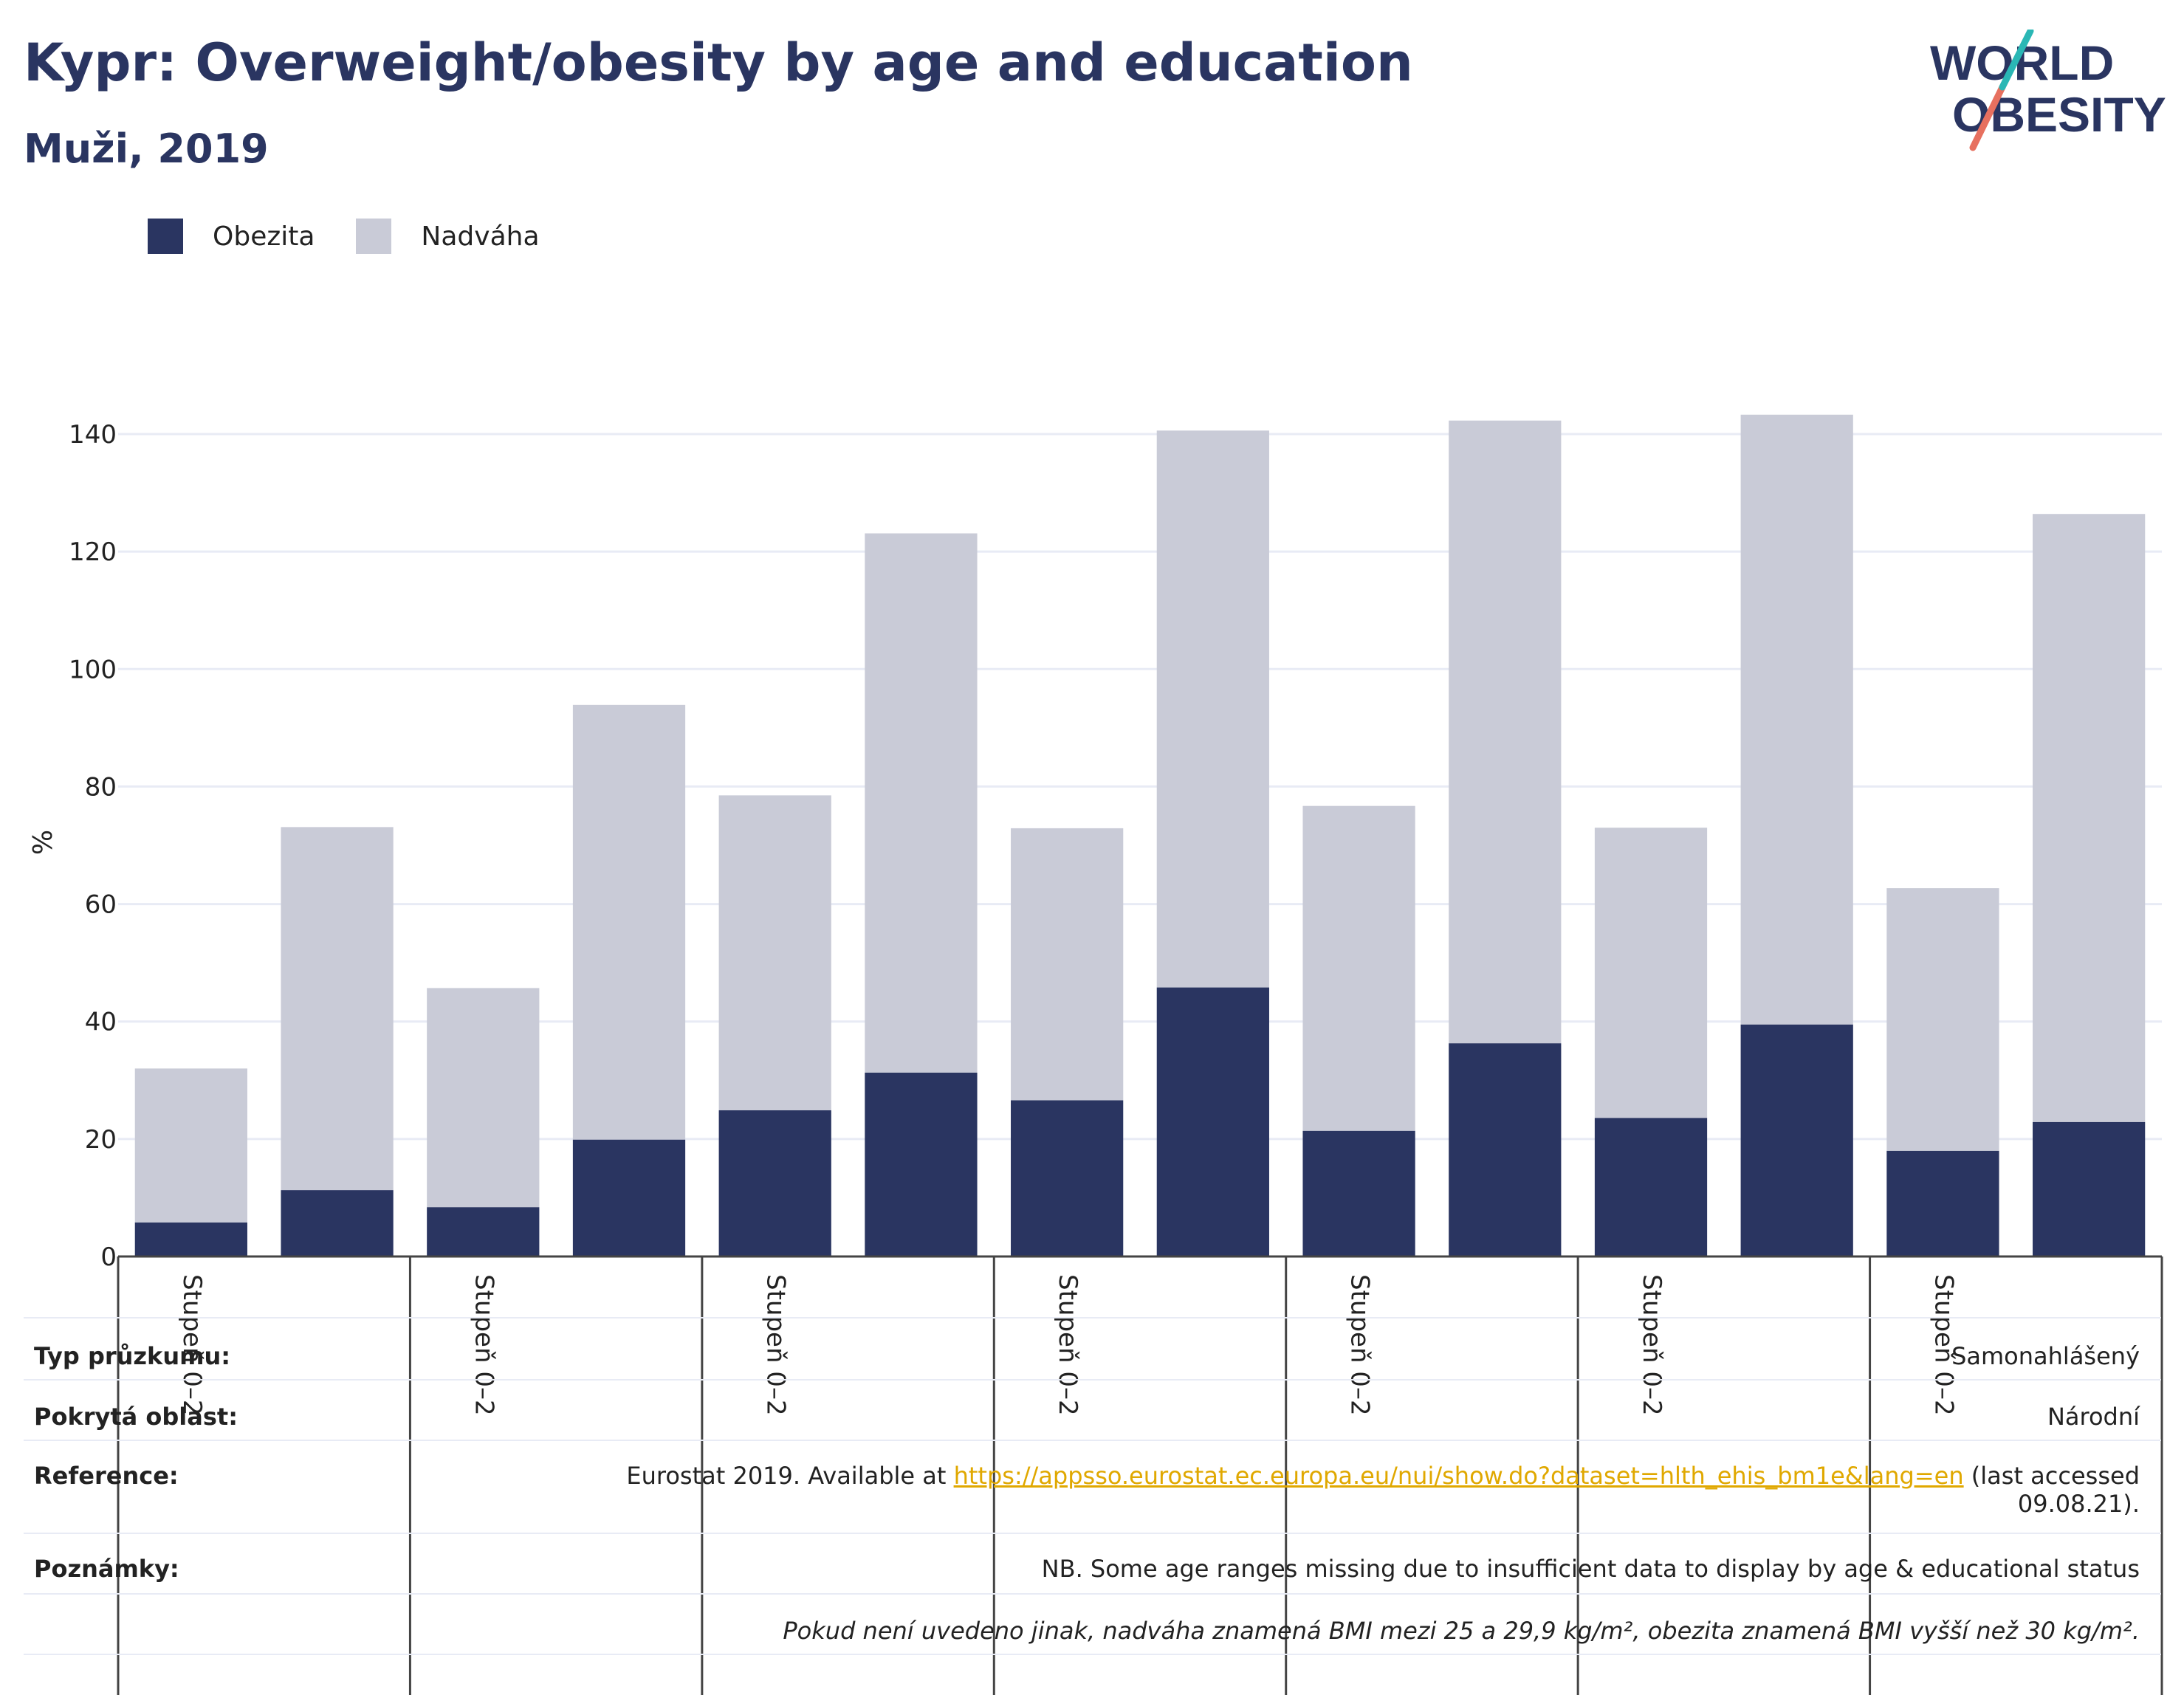 The width and height of the screenshot is (2184, 1695). Describe the element at coordinates (790, 1476) in the screenshot. I see `reference-prefix: Eurostat 2019. Available at` at that location.